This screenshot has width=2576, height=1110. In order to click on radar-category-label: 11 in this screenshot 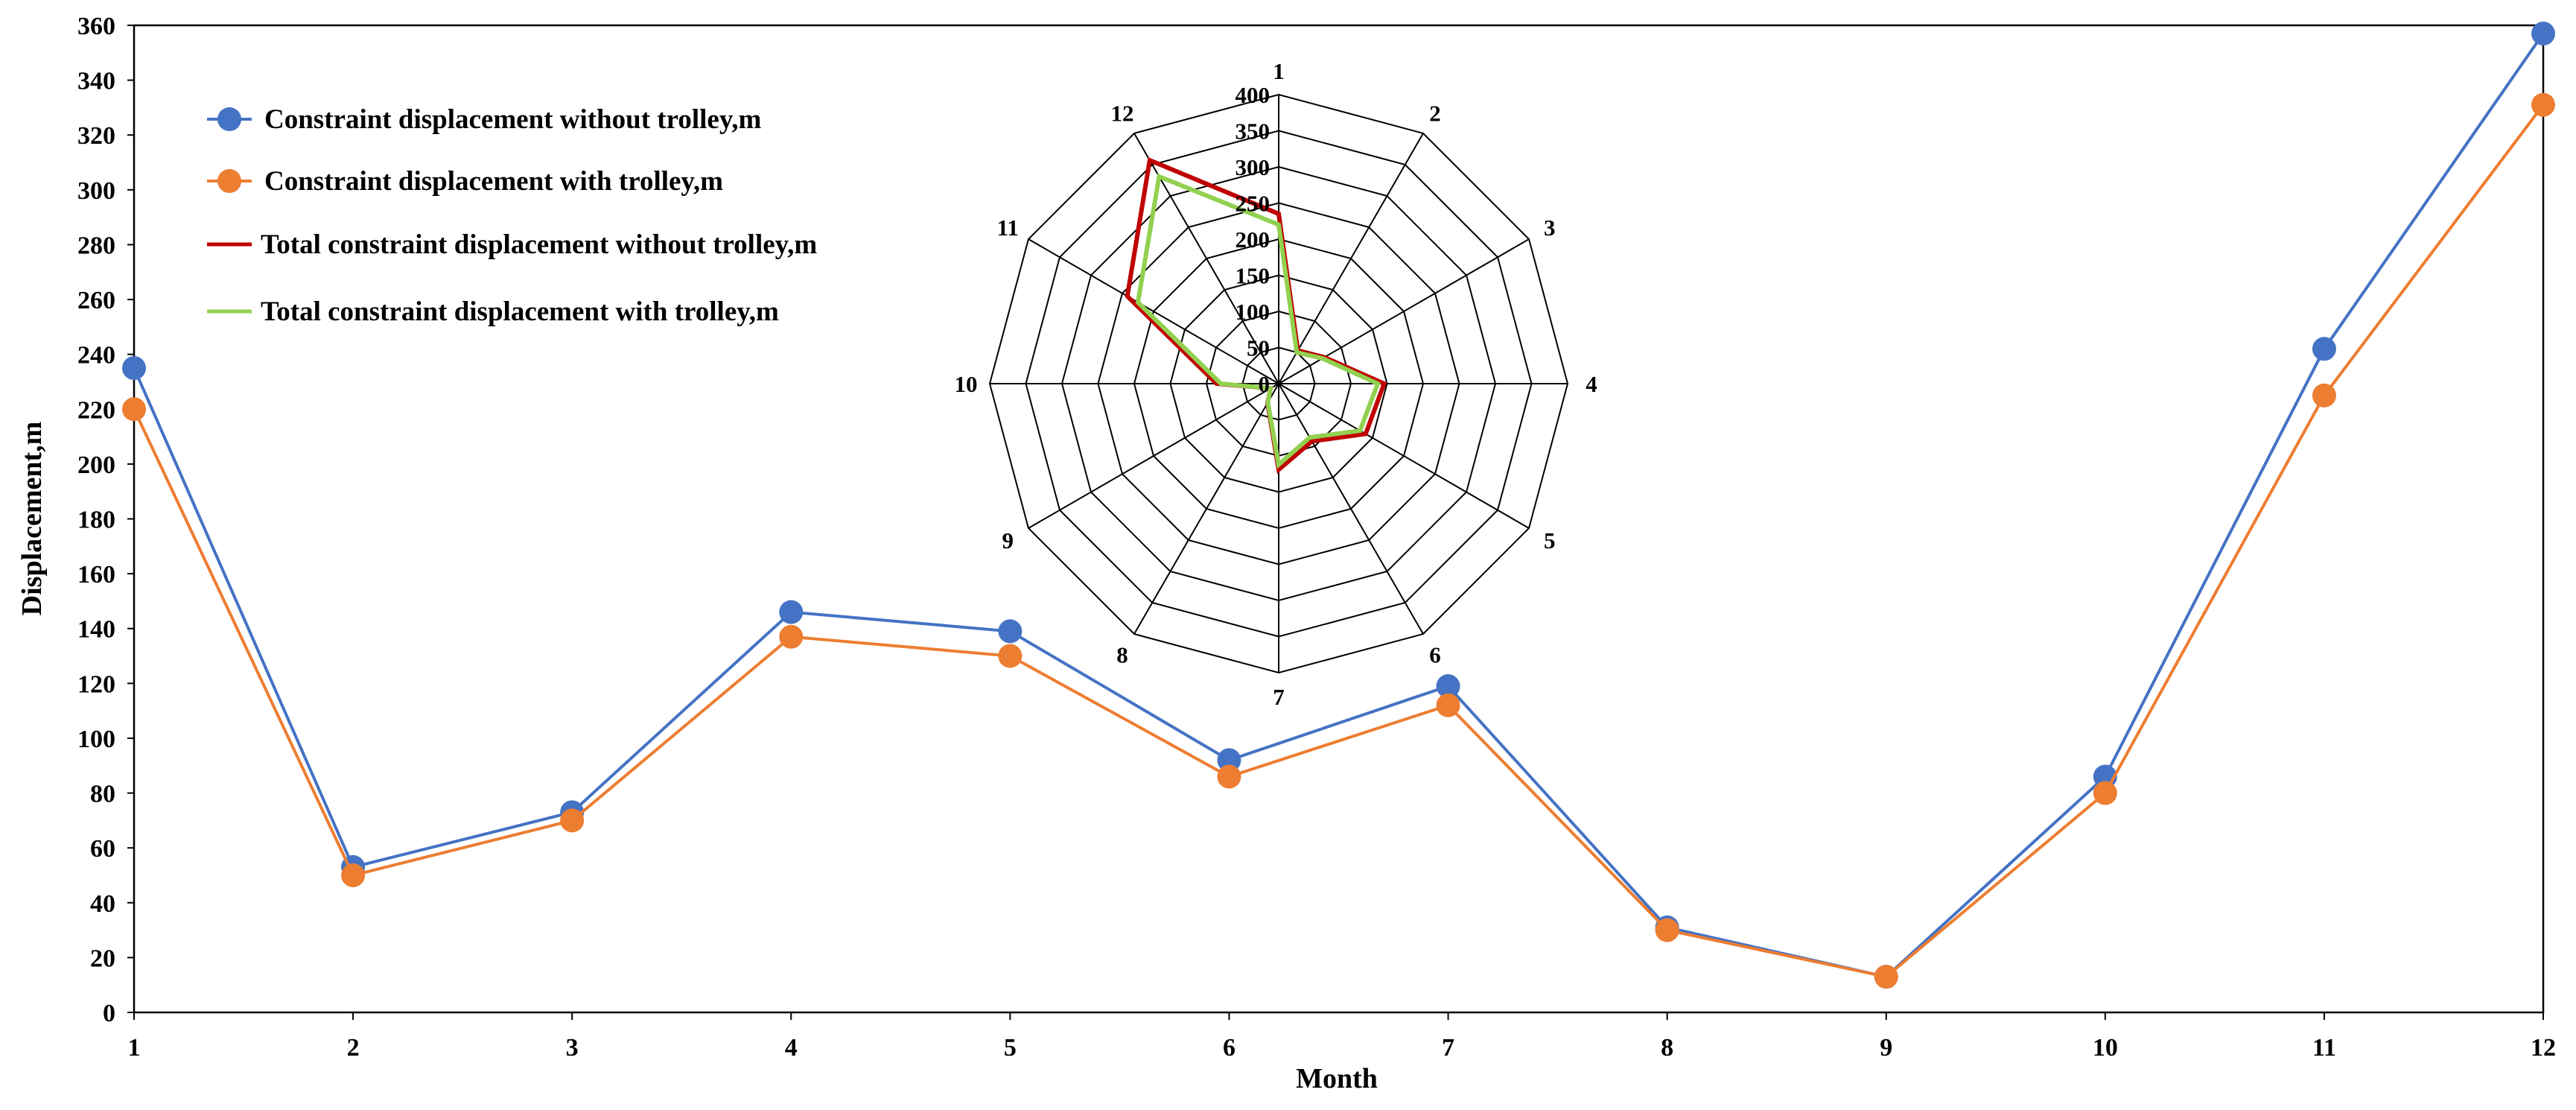, I will do `click(1008, 228)`.